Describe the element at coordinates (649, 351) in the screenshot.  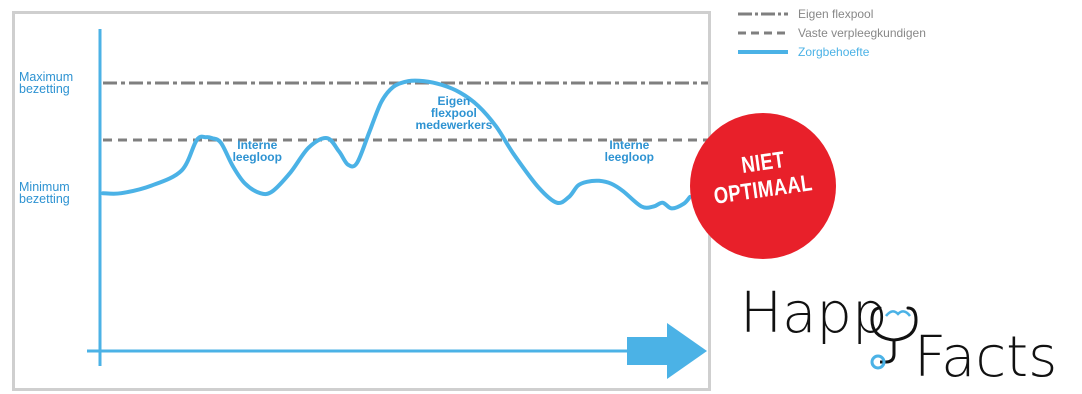
I see `x-axis-arrow-shaft` at that location.